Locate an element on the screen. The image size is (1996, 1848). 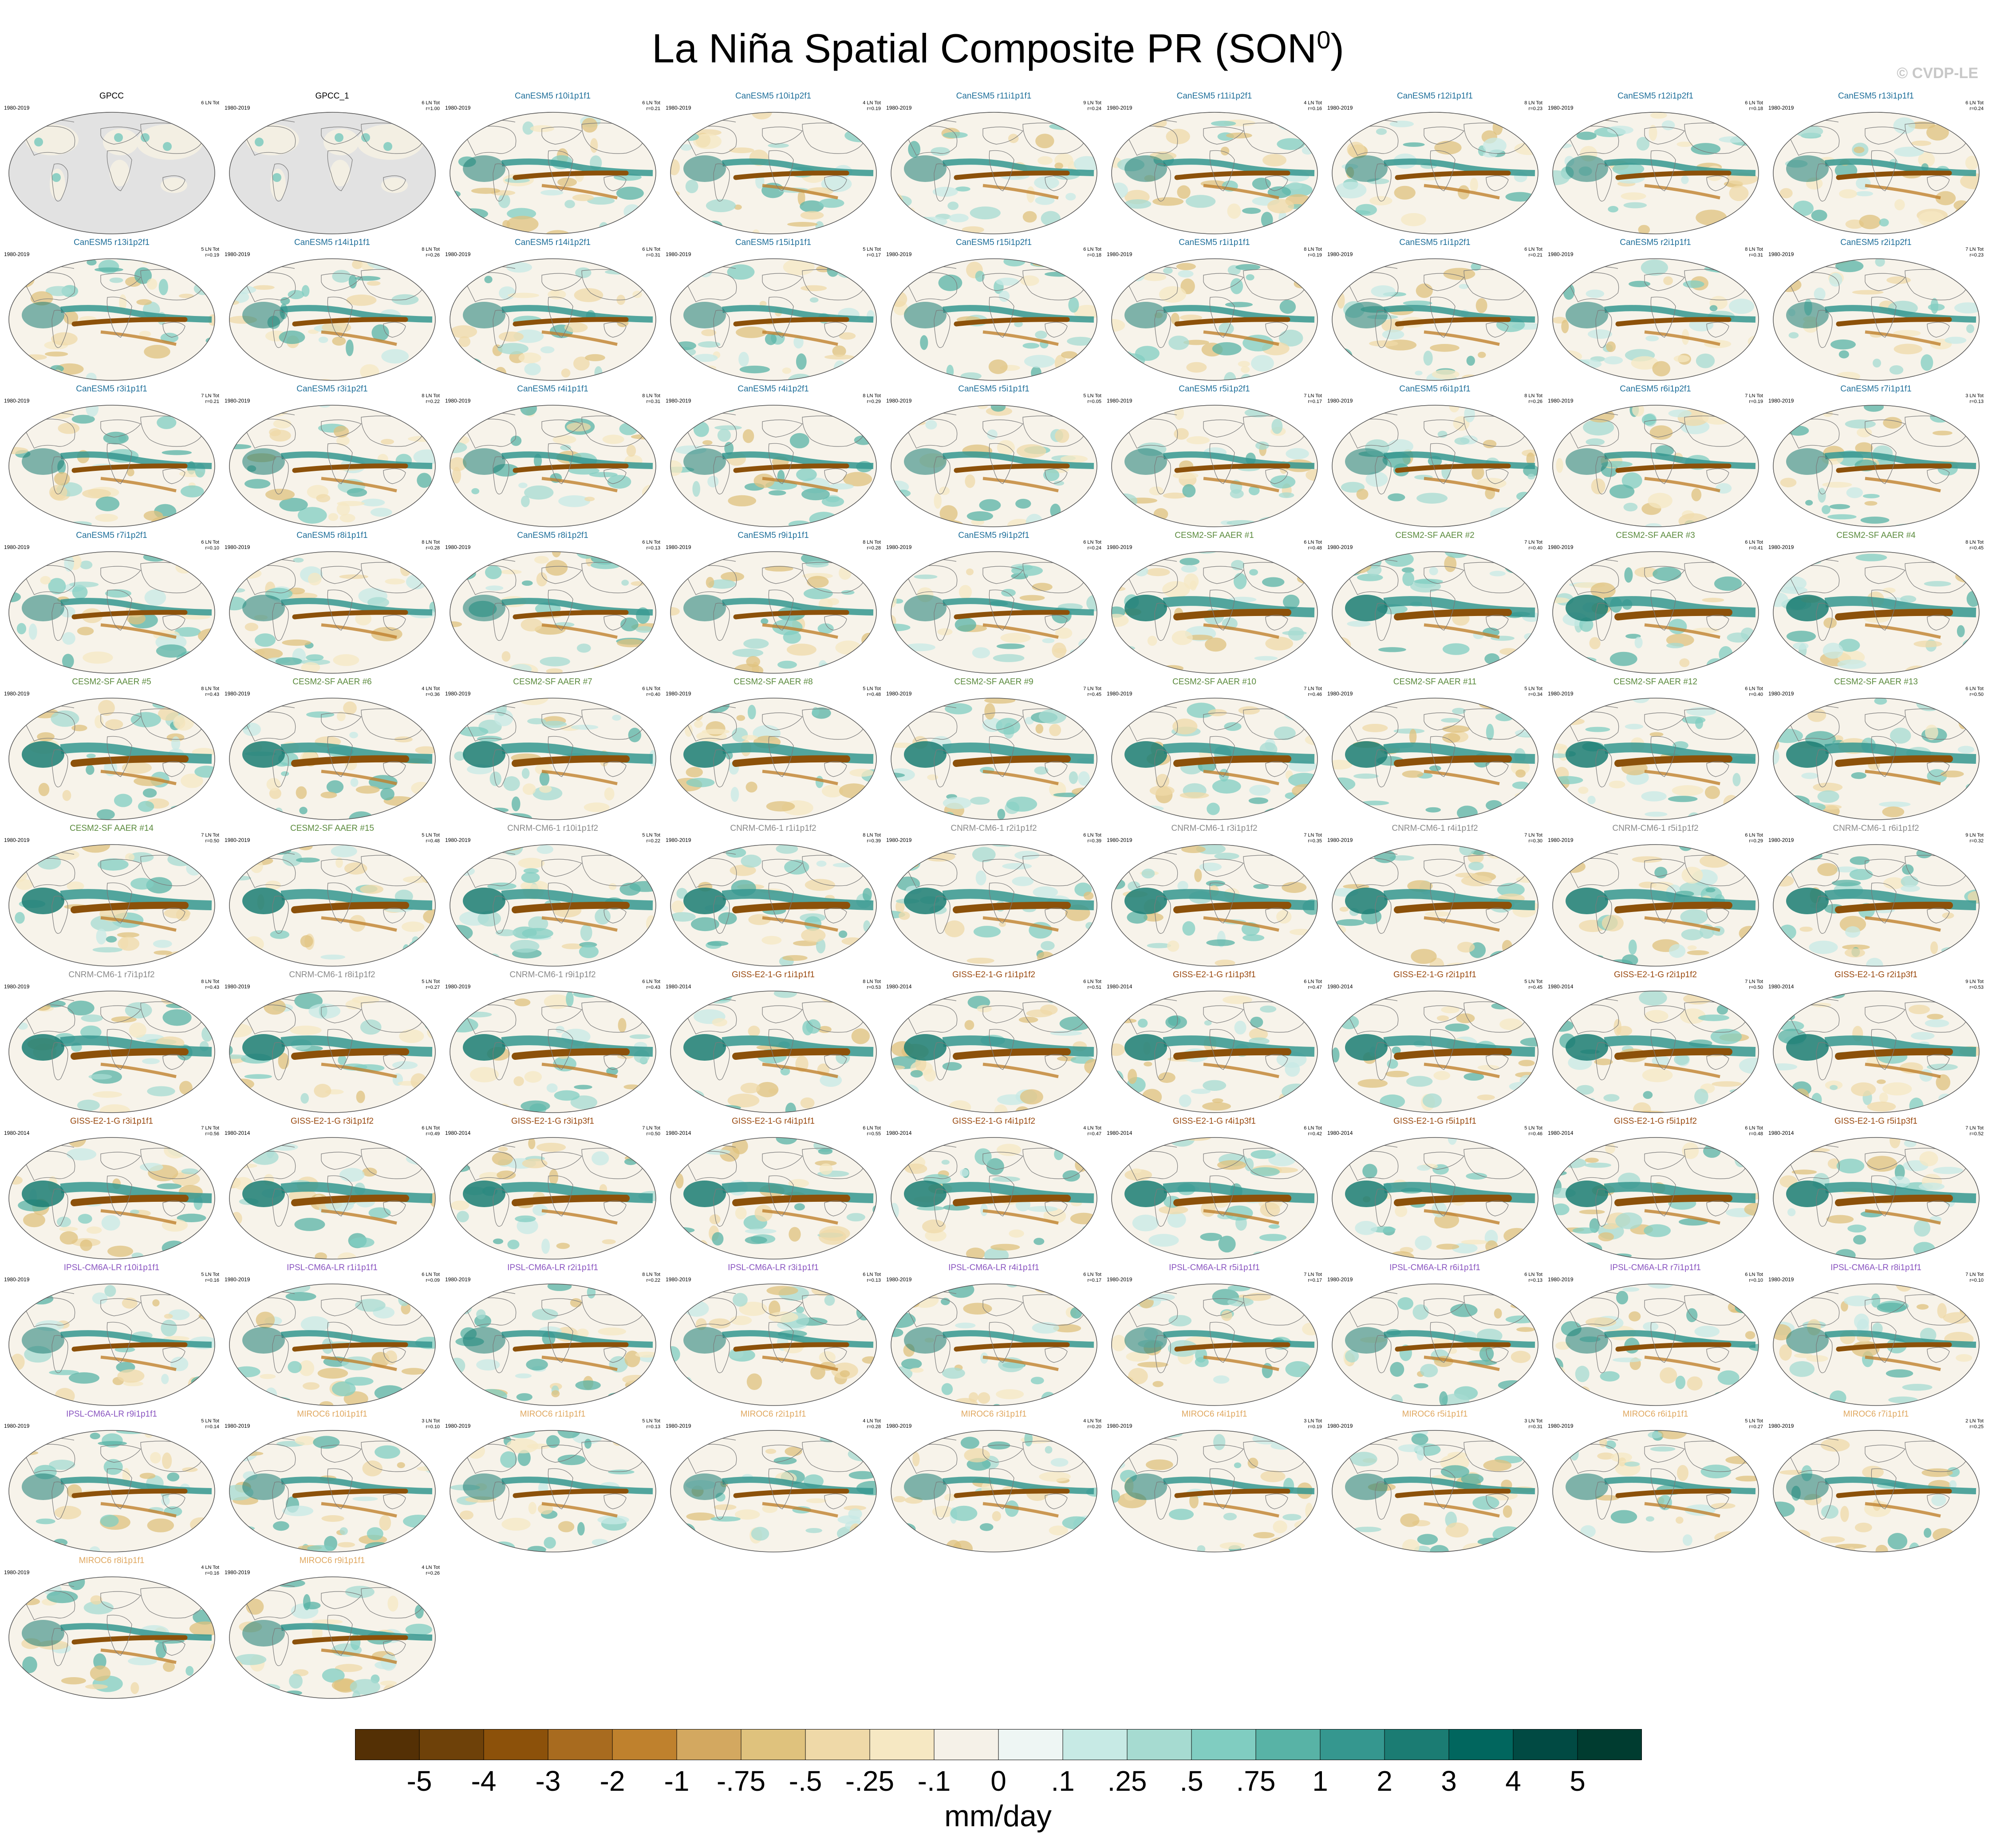
panel-title: CanESM5 r7i1p1f1 is located at coordinates (1876, 389).